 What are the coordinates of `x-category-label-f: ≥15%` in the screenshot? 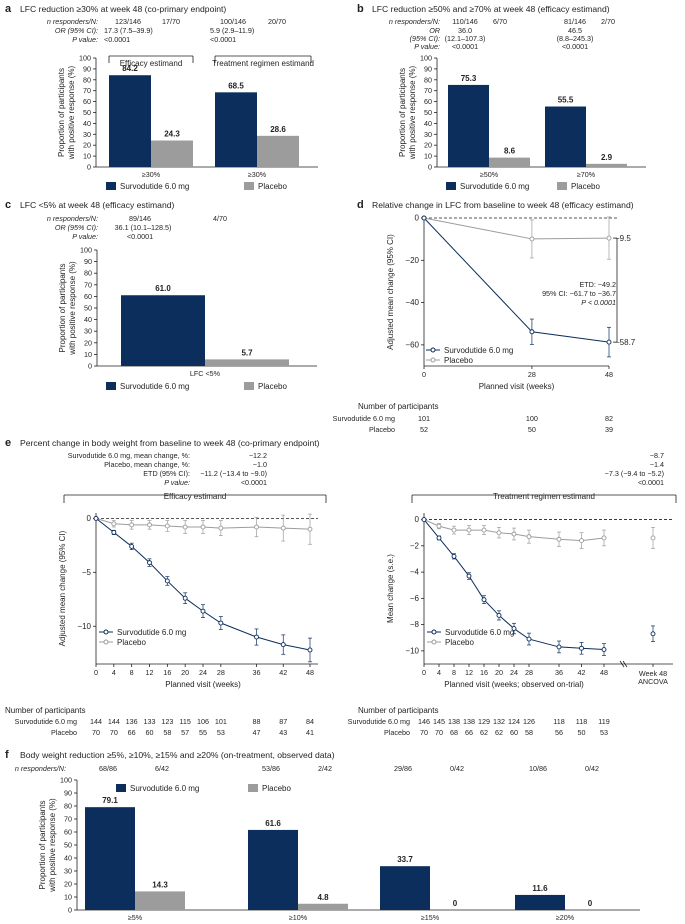 It's located at (430, 917).